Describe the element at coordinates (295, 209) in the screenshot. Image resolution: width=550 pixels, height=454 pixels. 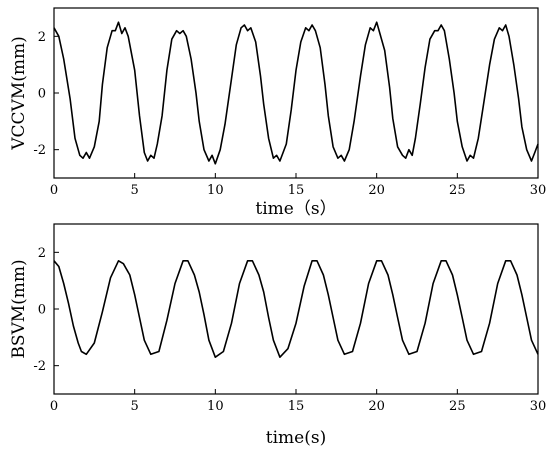
I see `x-axis-label: time（s）` at that location.